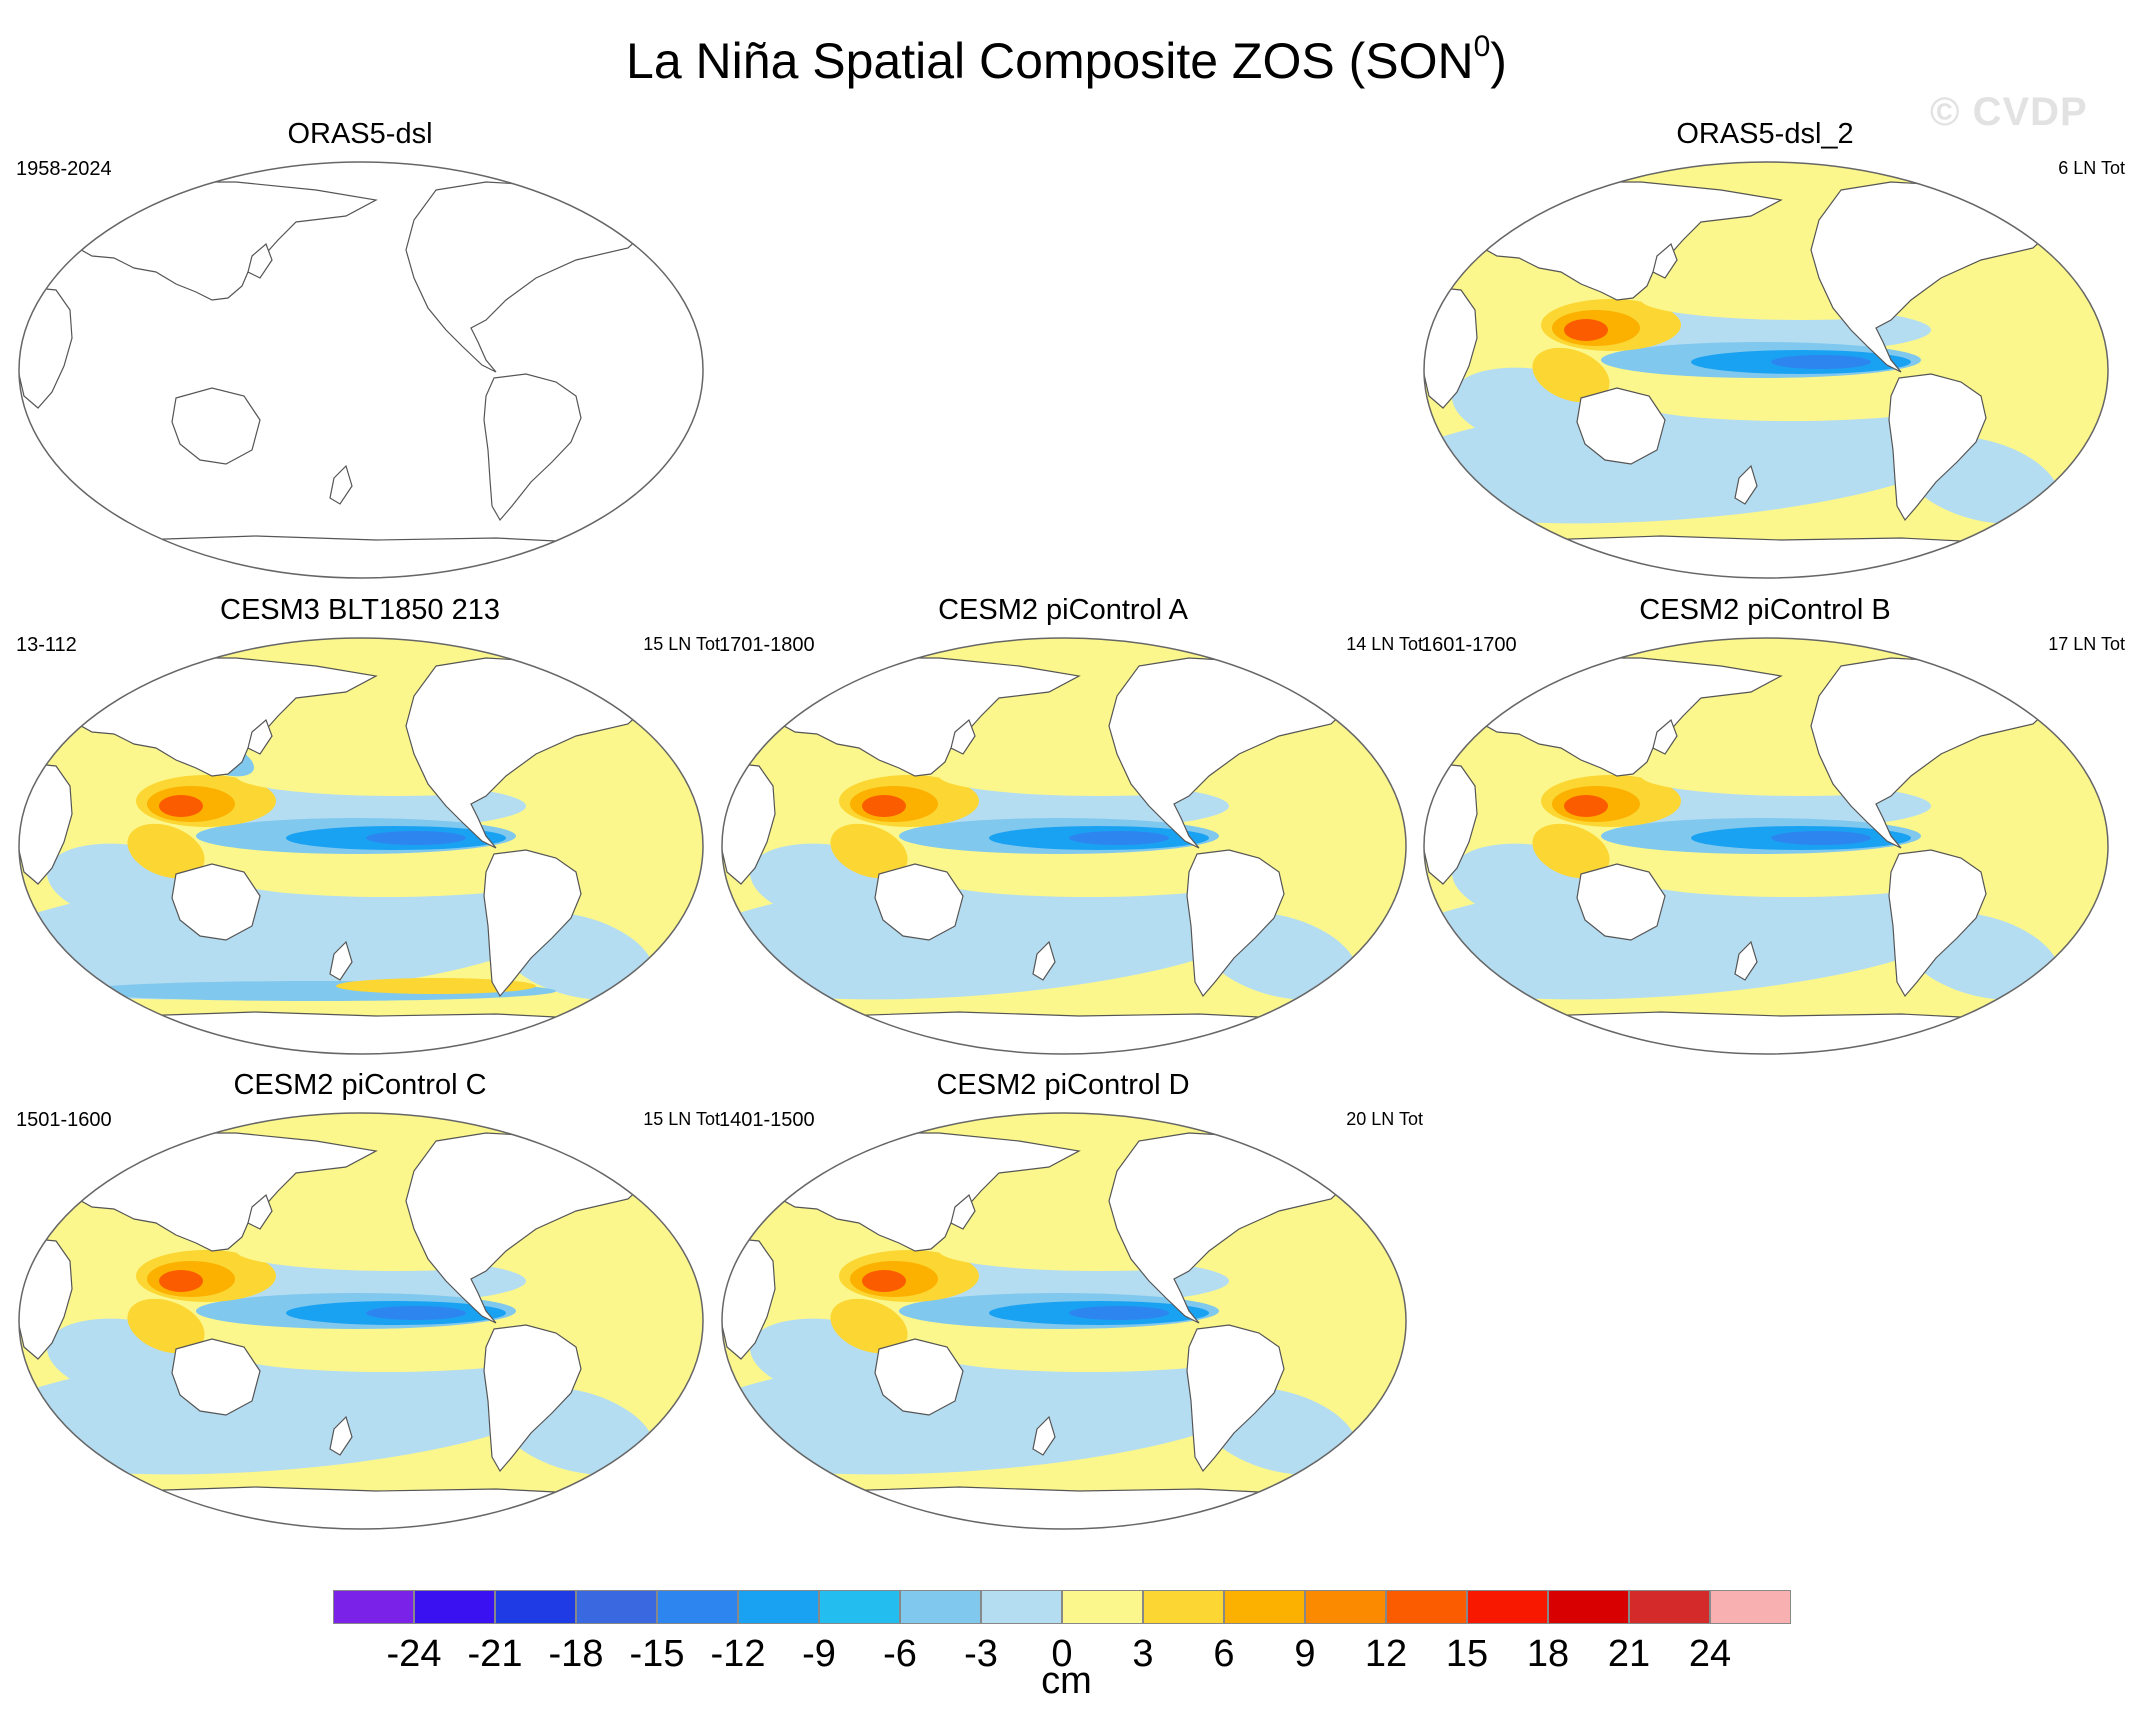  What do you see at coordinates (64, 1120) in the screenshot?
I see `panel-years: 1501-1600` at bounding box center [64, 1120].